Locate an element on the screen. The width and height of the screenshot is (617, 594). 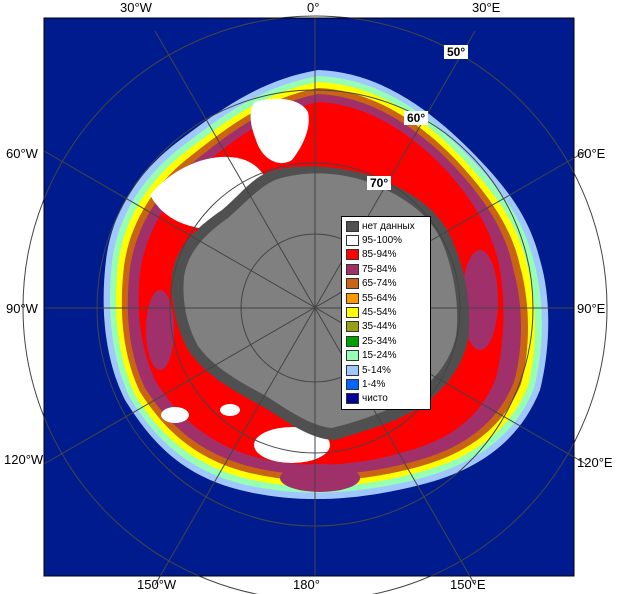
legend-label: чисто is located at coordinates (375, 399).